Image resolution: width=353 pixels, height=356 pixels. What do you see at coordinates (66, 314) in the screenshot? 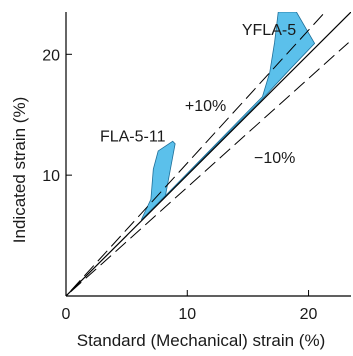
I see `x-tick-label: 0` at bounding box center [66, 314].